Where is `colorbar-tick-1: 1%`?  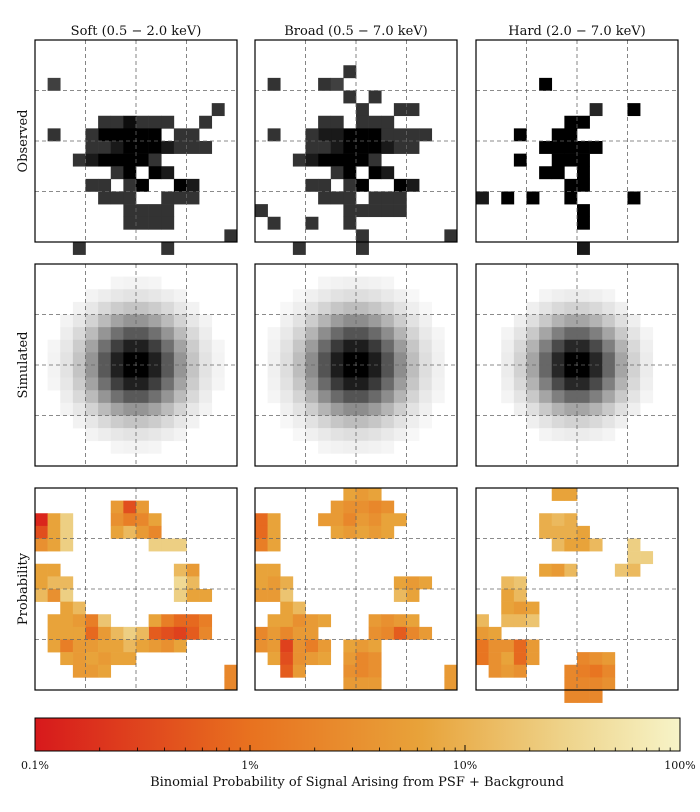 colorbar-tick-1: 1% is located at coordinates (249, 765).